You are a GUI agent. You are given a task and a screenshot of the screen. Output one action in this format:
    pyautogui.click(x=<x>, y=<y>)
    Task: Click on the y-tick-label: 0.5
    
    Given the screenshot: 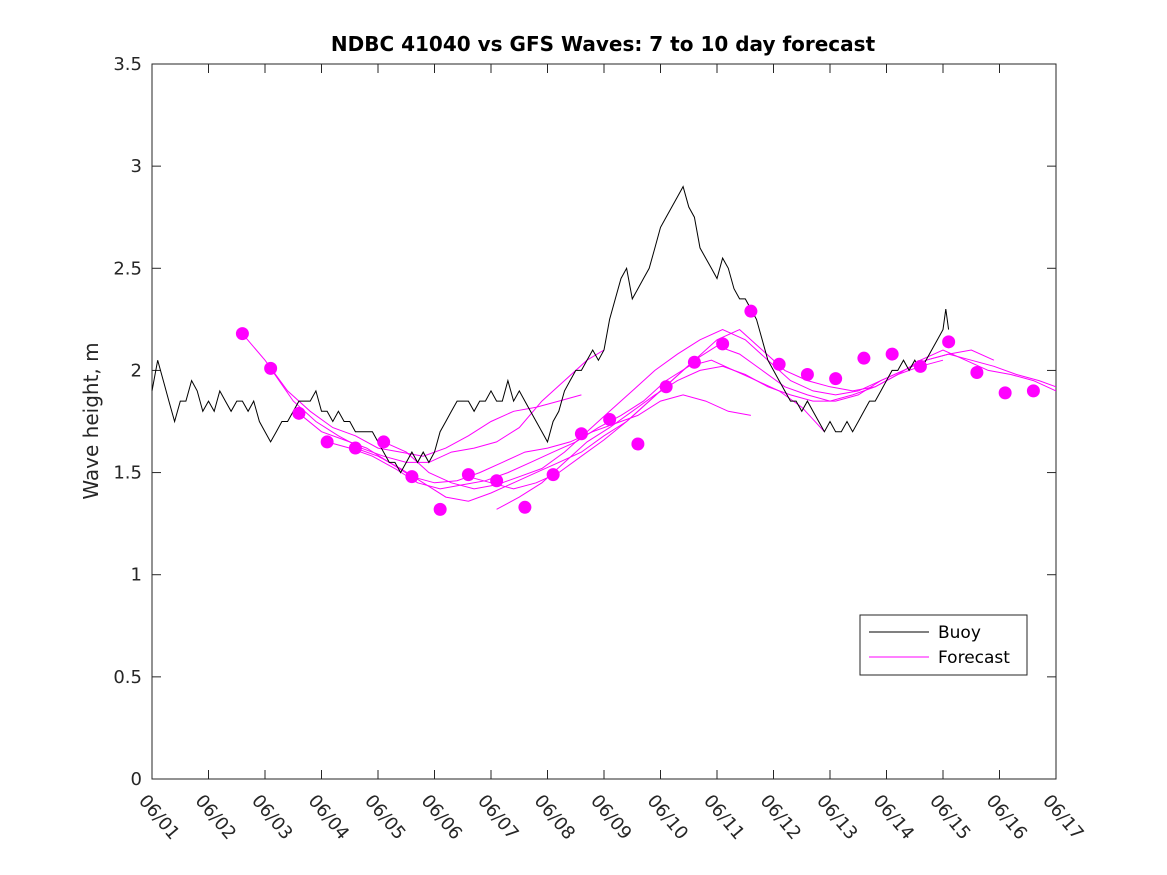 What is the action you would take?
    pyautogui.click(x=127, y=677)
    